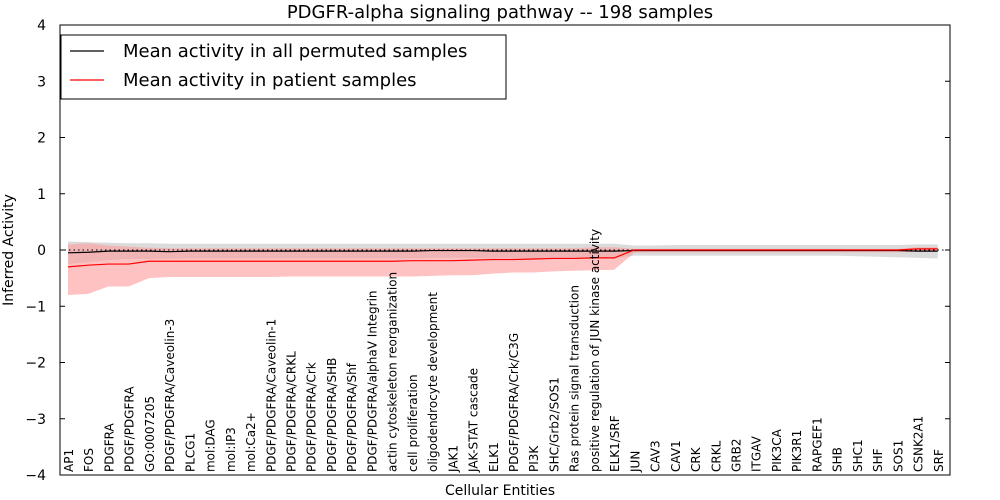 The image size is (1000, 500). What do you see at coordinates (635, 462) in the screenshot?
I see `x-tick-label: JUN` at bounding box center [635, 462].